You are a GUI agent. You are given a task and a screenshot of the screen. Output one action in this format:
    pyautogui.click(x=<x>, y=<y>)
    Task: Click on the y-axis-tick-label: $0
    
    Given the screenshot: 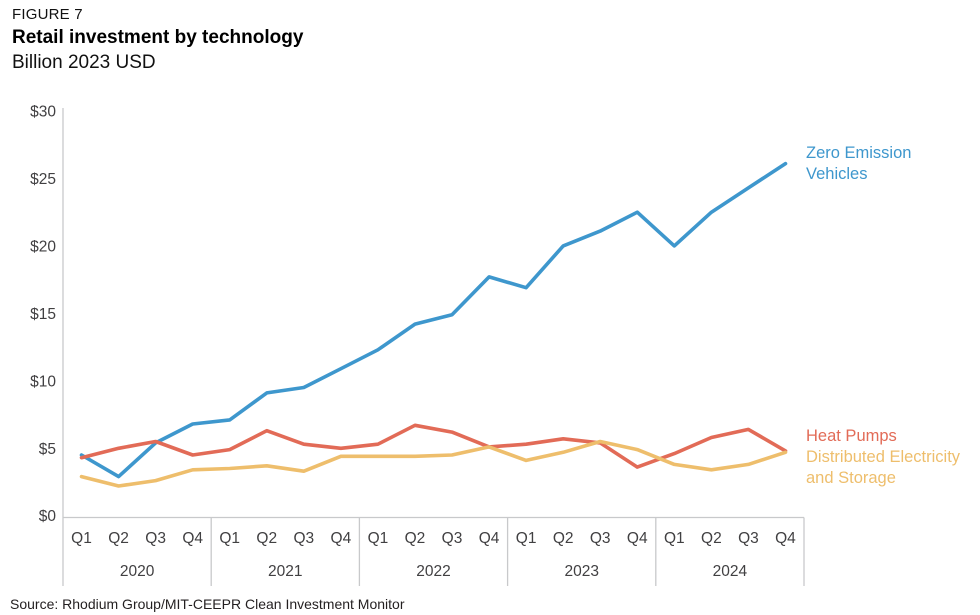 What is the action you would take?
    pyautogui.click(x=48, y=516)
    